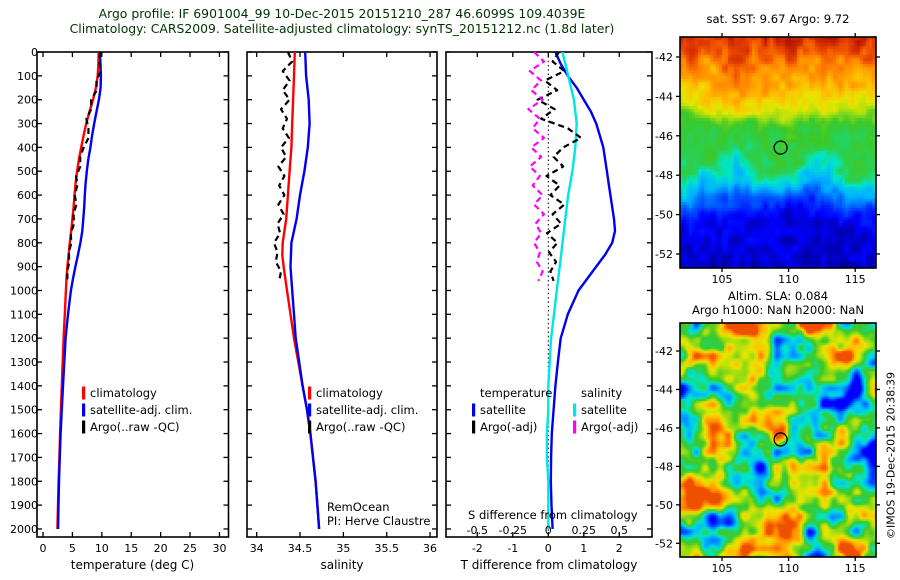 This screenshot has width=900, height=580. Describe the element at coordinates (583, 548) in the screenshot. I see `x-tick-label: 1` at that location.